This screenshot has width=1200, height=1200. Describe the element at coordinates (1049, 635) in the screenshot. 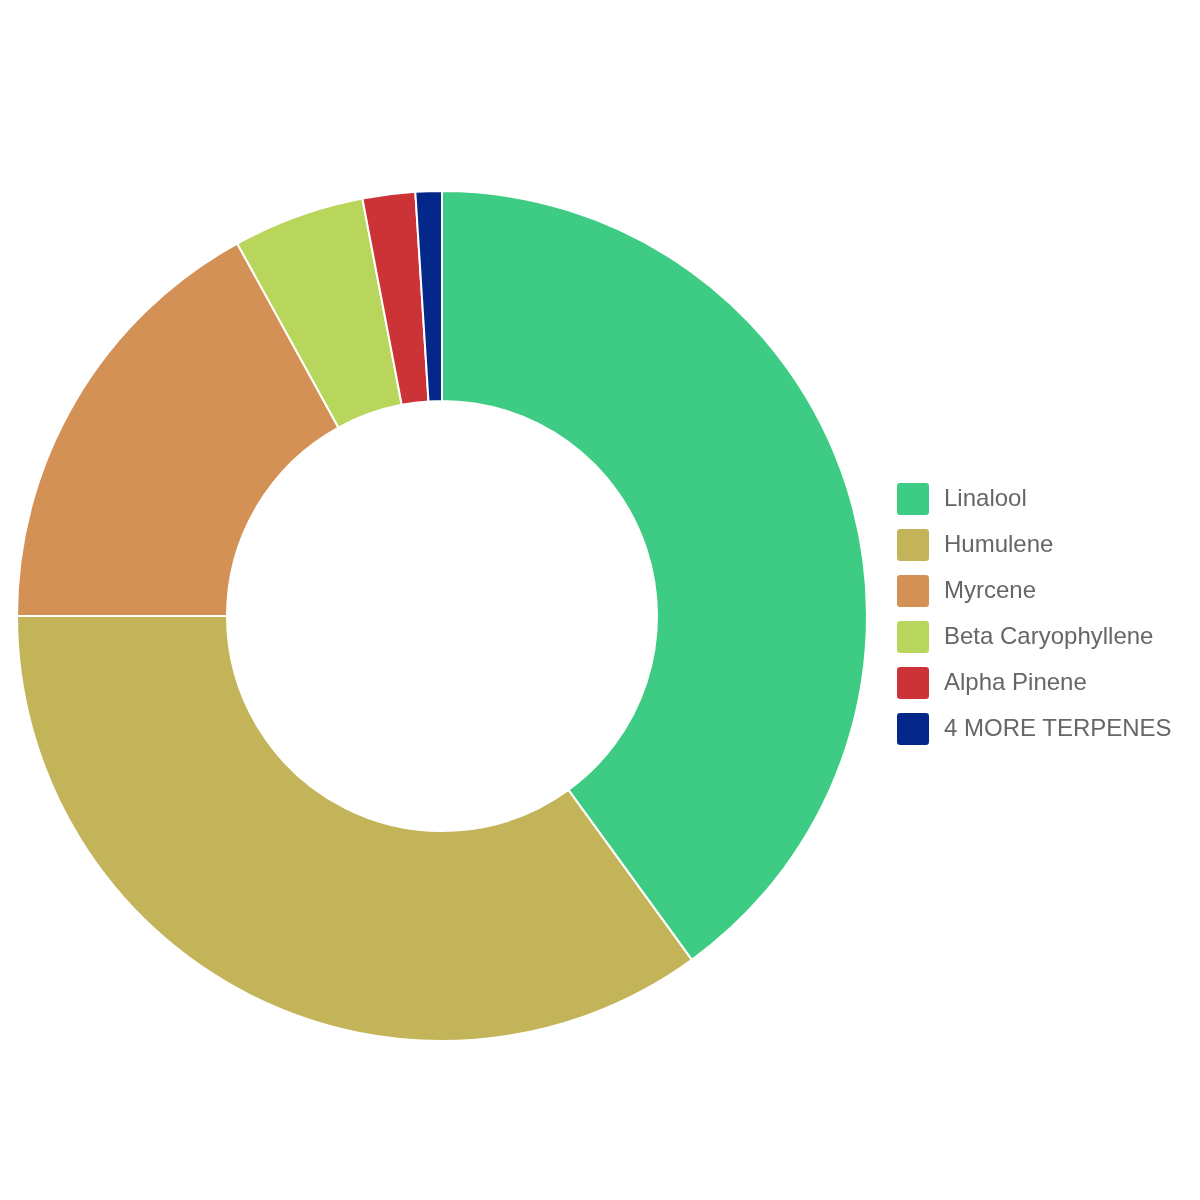

I see `legend-label: Beta Caryophyllene` at that location.